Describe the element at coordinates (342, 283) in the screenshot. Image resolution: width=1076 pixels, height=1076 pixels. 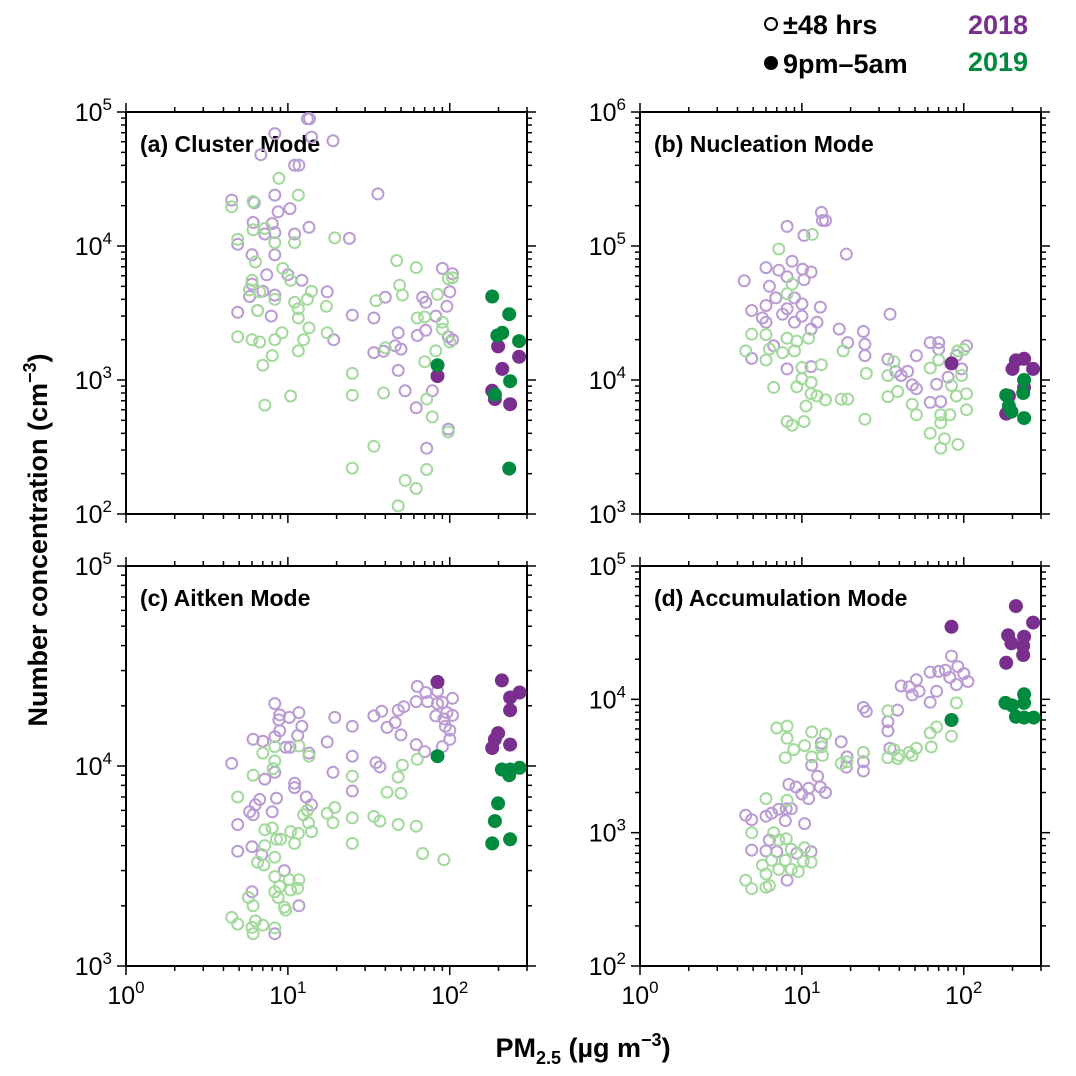
I see `series-2018-48hrs` at that location.